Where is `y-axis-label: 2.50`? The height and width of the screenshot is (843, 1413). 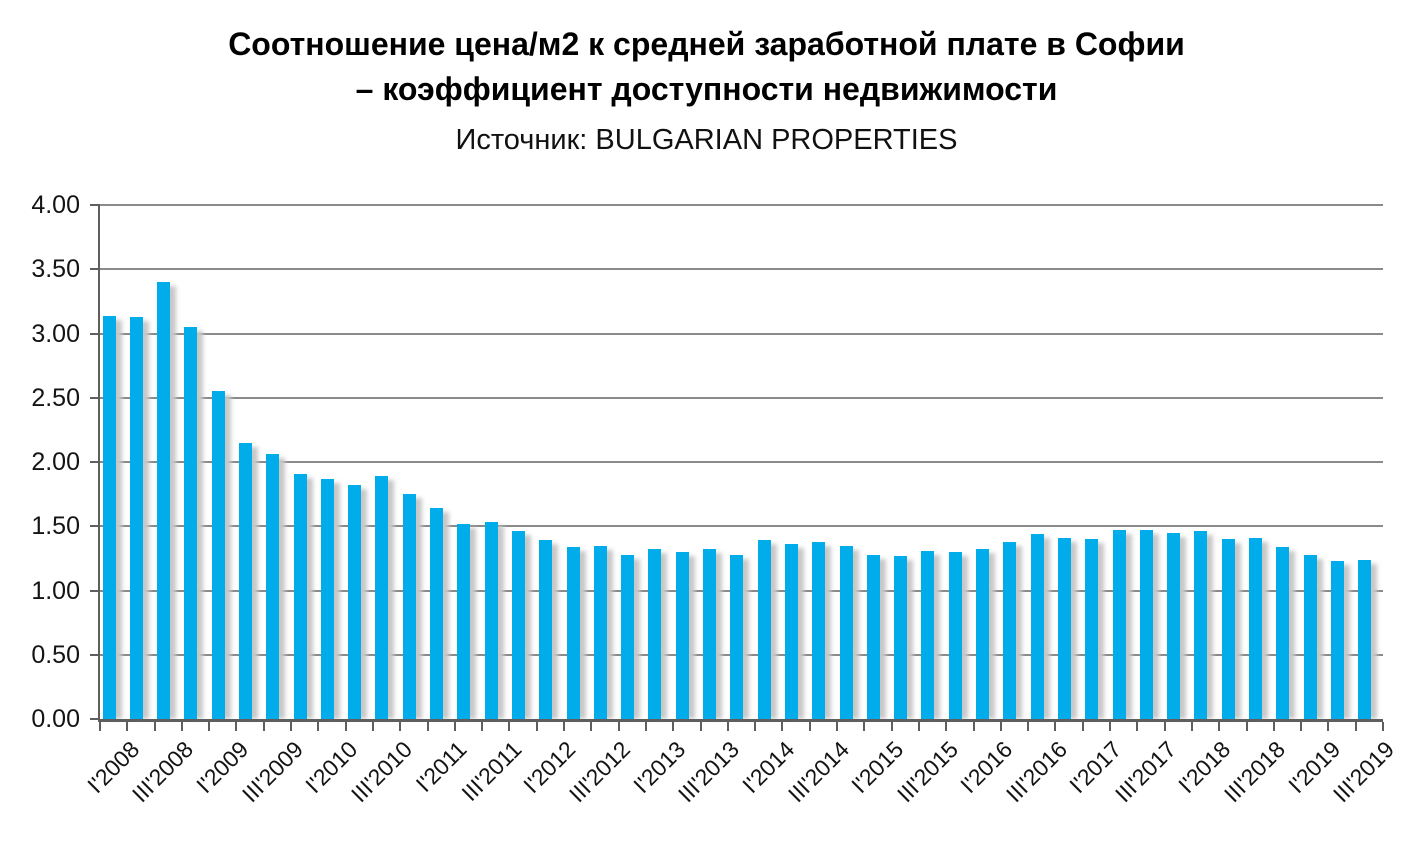
y-axis-label: 2.50 is located at coordinates (55, 397).